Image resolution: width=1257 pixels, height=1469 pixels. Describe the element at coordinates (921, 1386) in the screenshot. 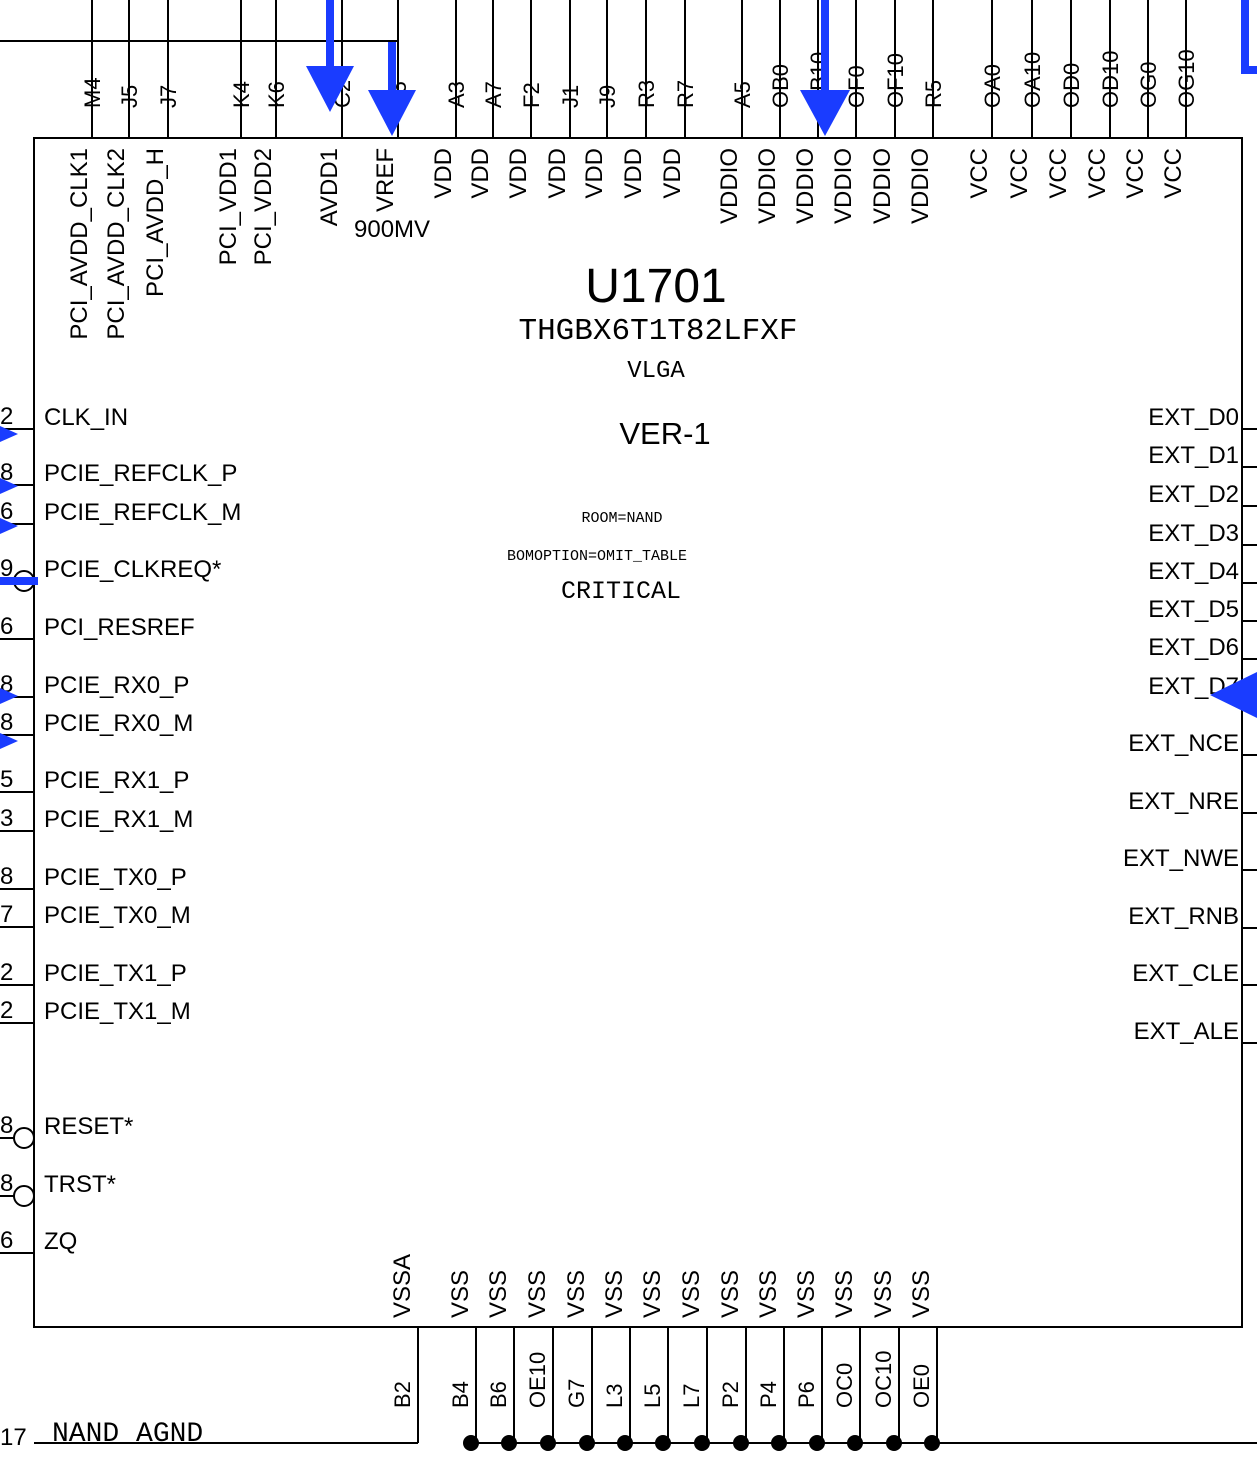

I see `bottom-pin-id: OE0` at that location.